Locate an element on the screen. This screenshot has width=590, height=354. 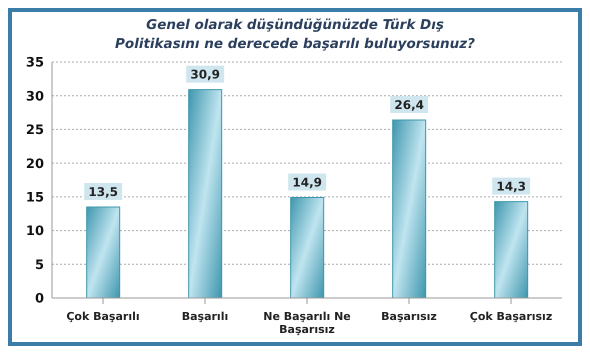
x-tick-label: Başarılı is located at coordinates (205, 316).